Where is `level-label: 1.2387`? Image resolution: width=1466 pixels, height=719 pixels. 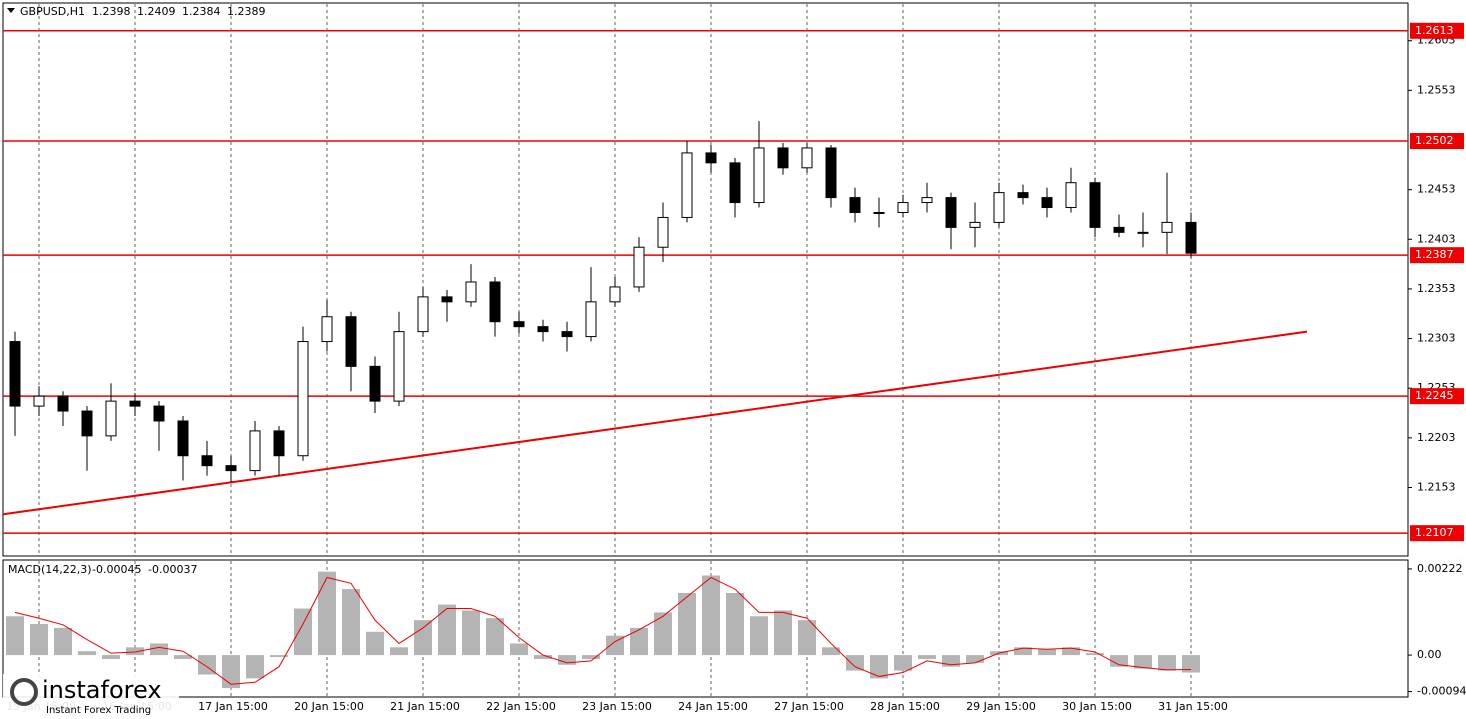
level-label: 1.2387 is located at coordinates (1434, 254).